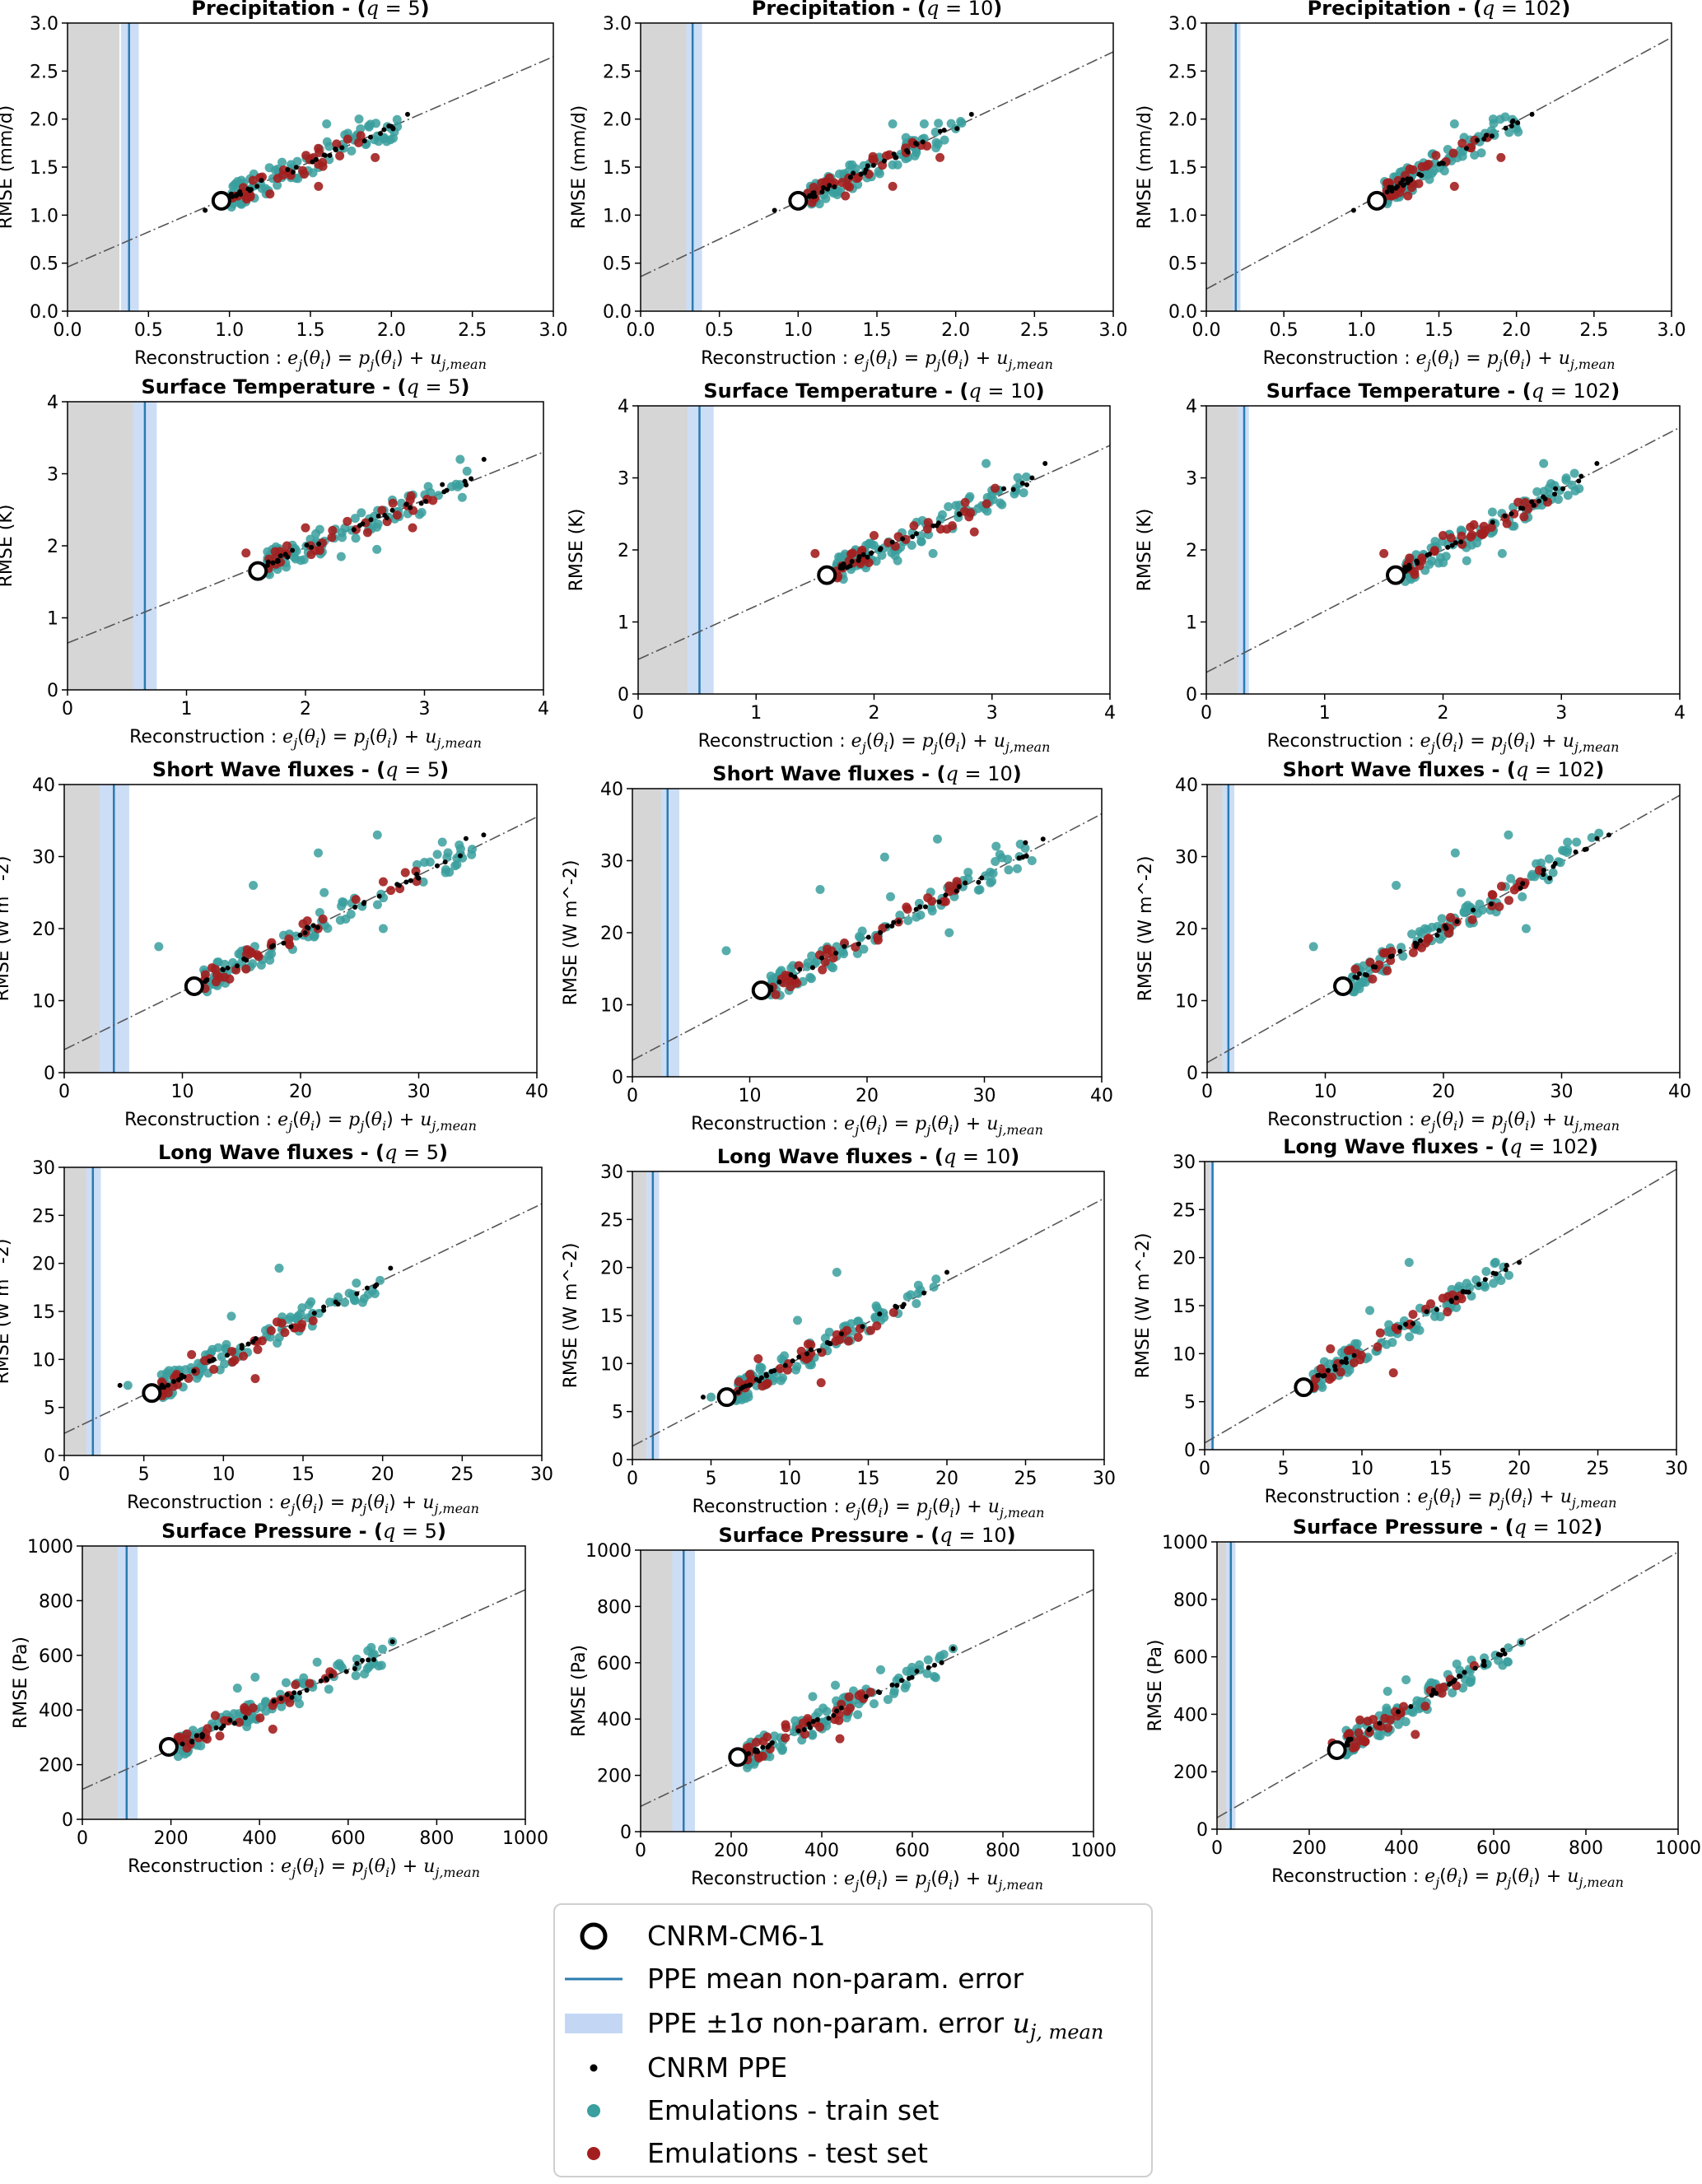 Image resolution: width=1702 pixels, height=2184 pixels. What do you see at coordinates (1190, 1715) in the screenshot?
I see `y-tick-label: 400` at bounding box center [1190, 1715].